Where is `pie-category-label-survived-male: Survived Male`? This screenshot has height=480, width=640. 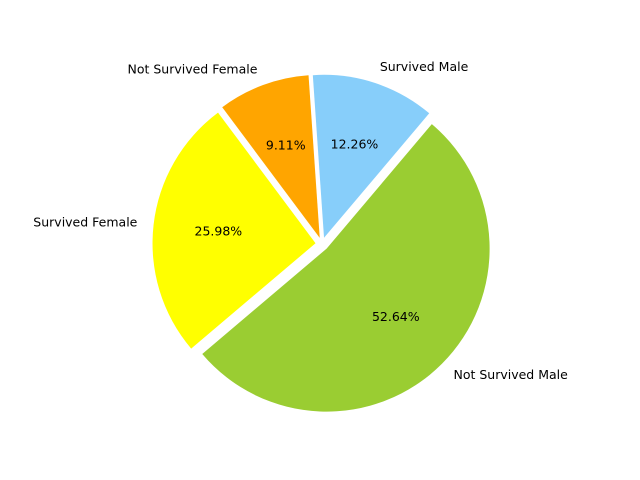 pie-category-label-survived-male: Survived Male is located at coordinates (424, 66).